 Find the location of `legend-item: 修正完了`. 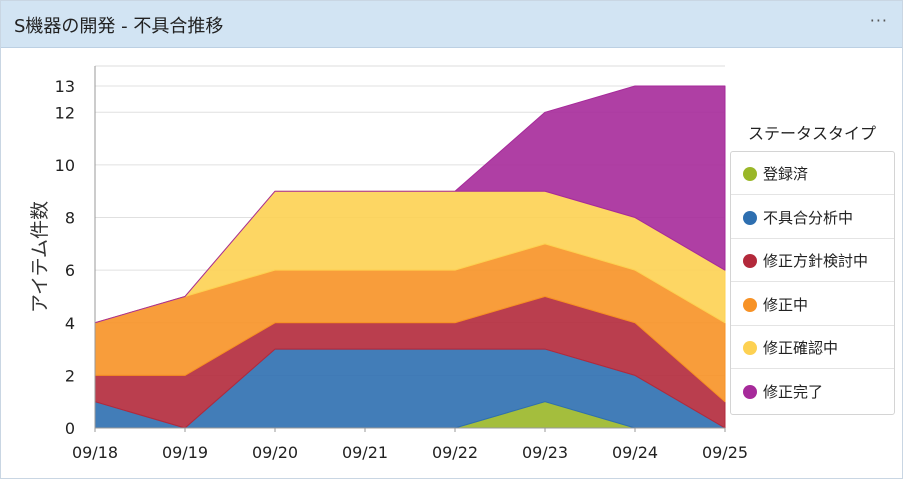

legend-item: 修正完了 is located at coordinates (812, 391).